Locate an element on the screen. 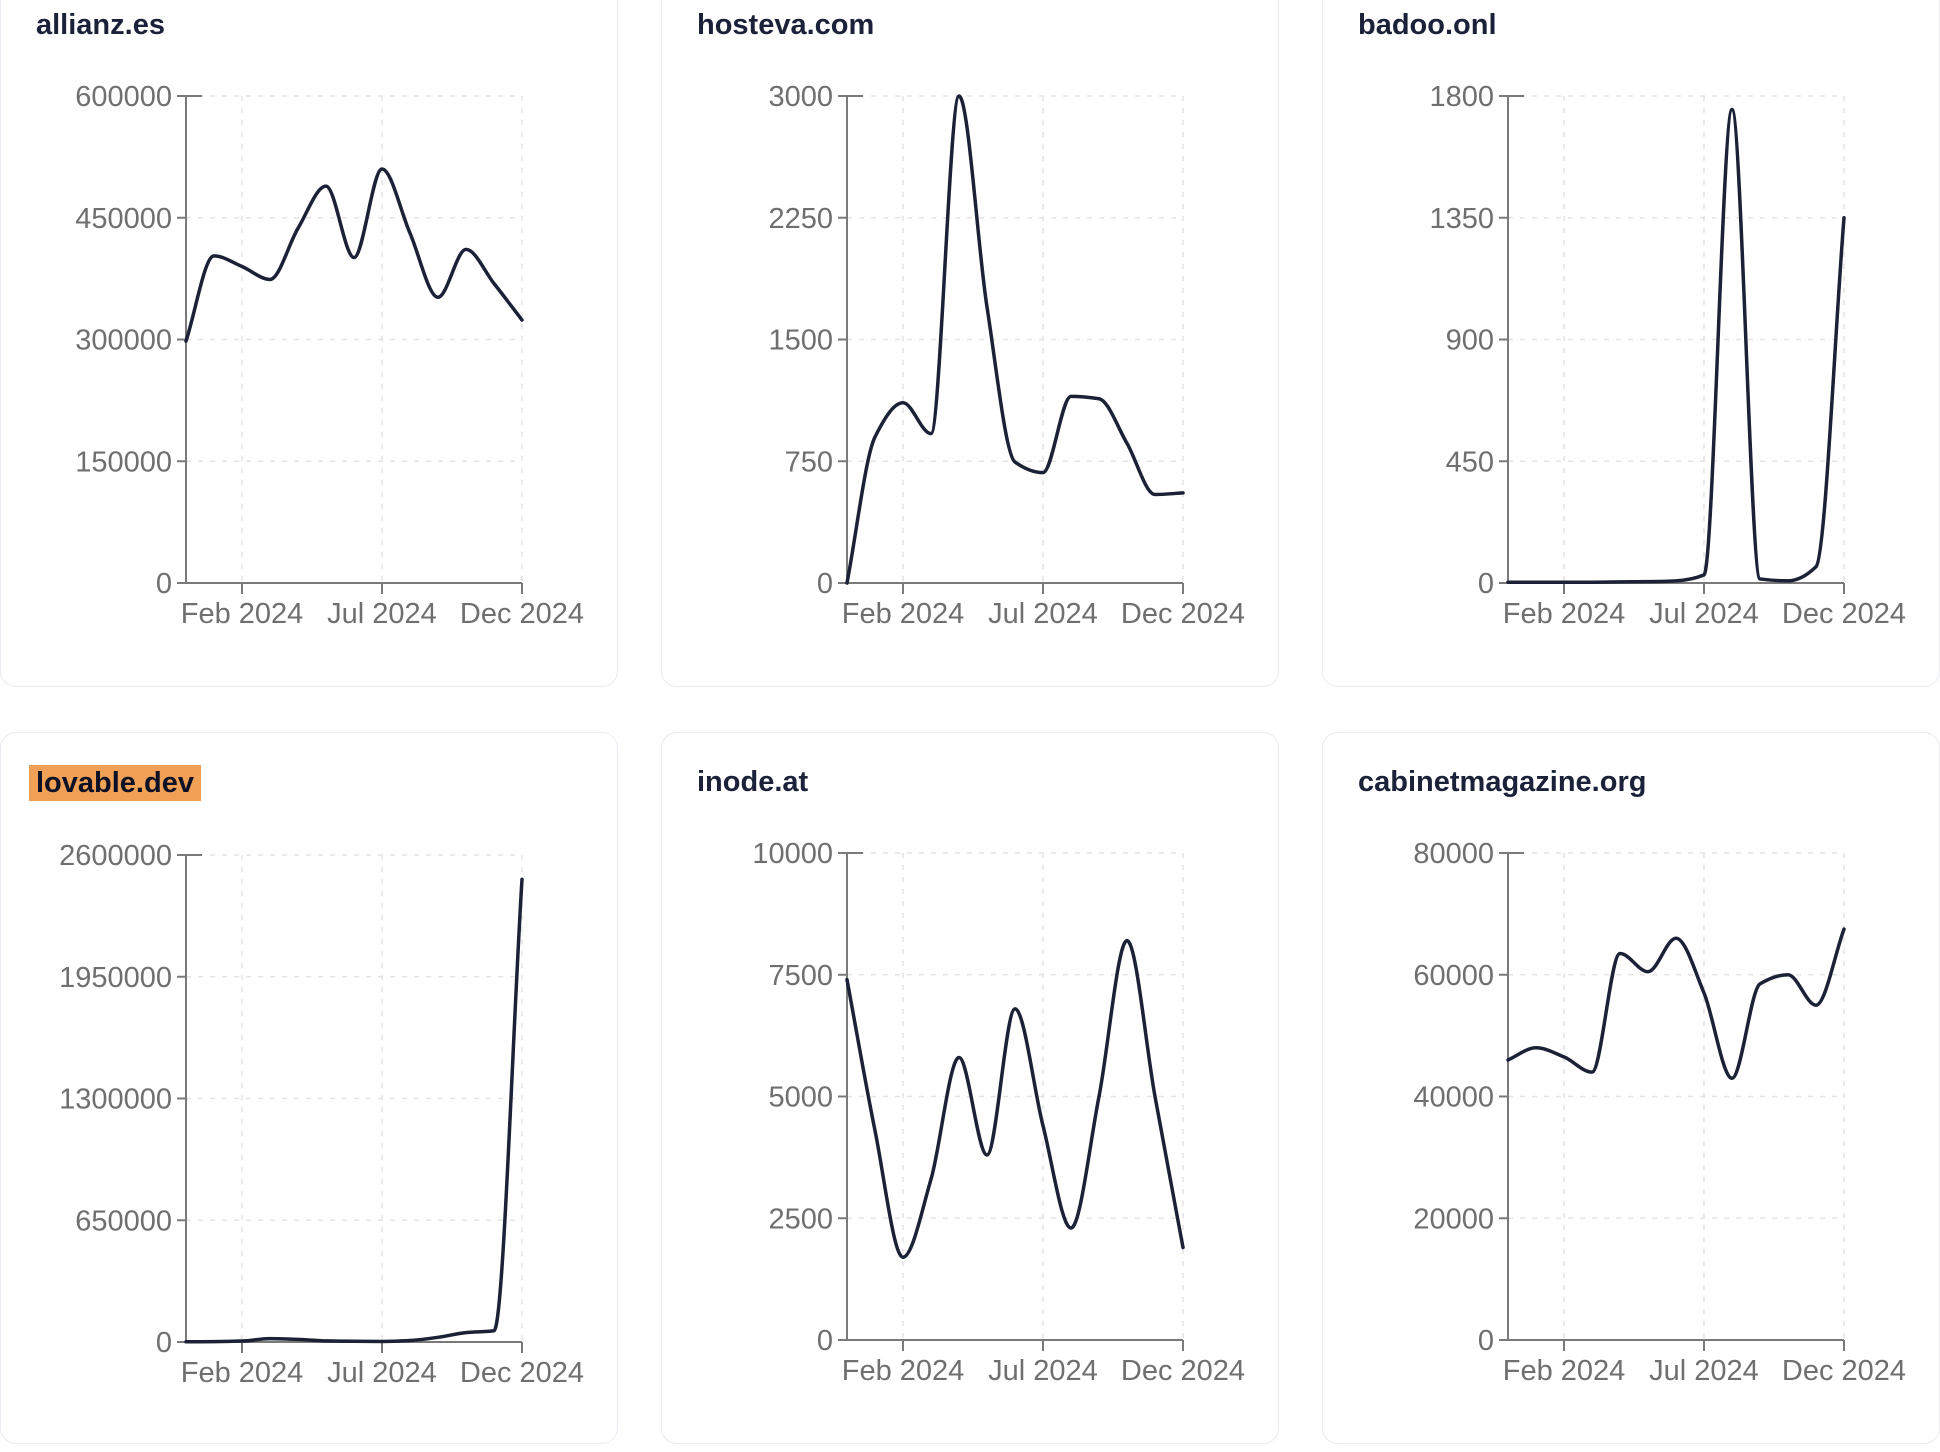 This screenshot has width=1940, height=1452. domain-title: cabinetmagazine.org is located at coordinates (1502, 782).